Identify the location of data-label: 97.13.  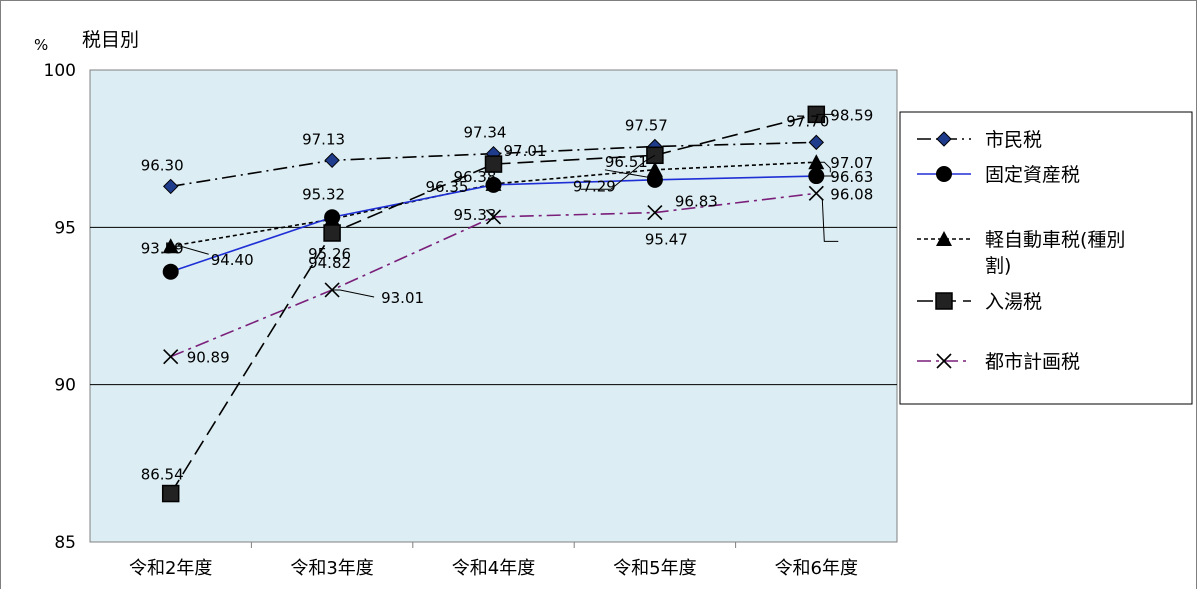
(323, 139).